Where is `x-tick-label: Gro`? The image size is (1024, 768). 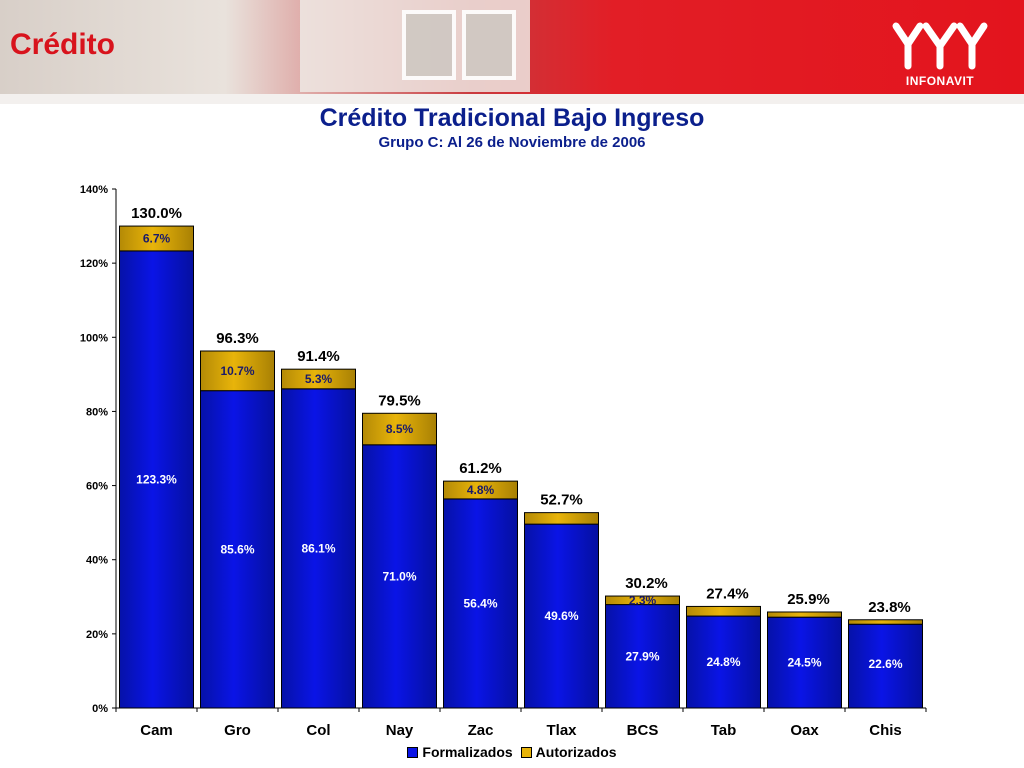 x-tick-label: Gro is located at coordinates (237, 730).